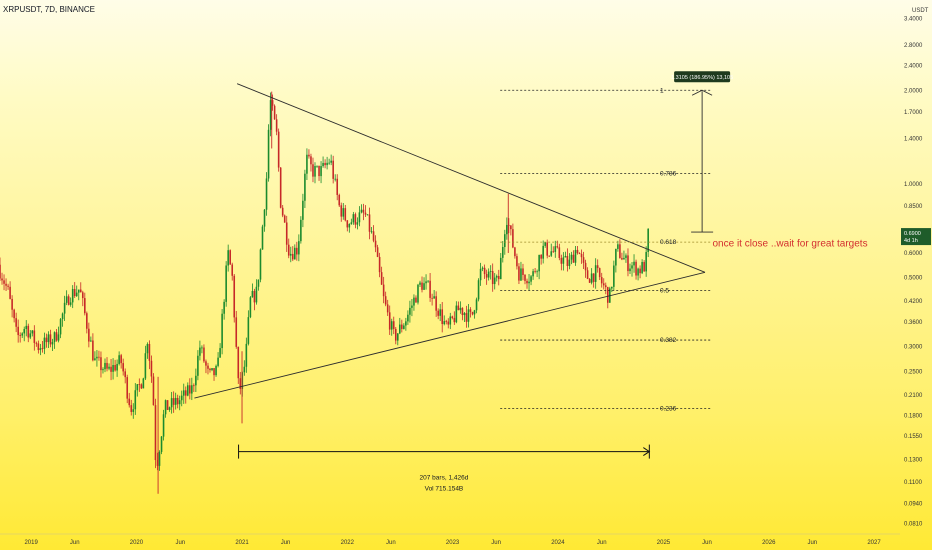  Describe the element at coordinates (913, 504) in the screenshot. I see `price-tick-label: 0.0940` at that location.